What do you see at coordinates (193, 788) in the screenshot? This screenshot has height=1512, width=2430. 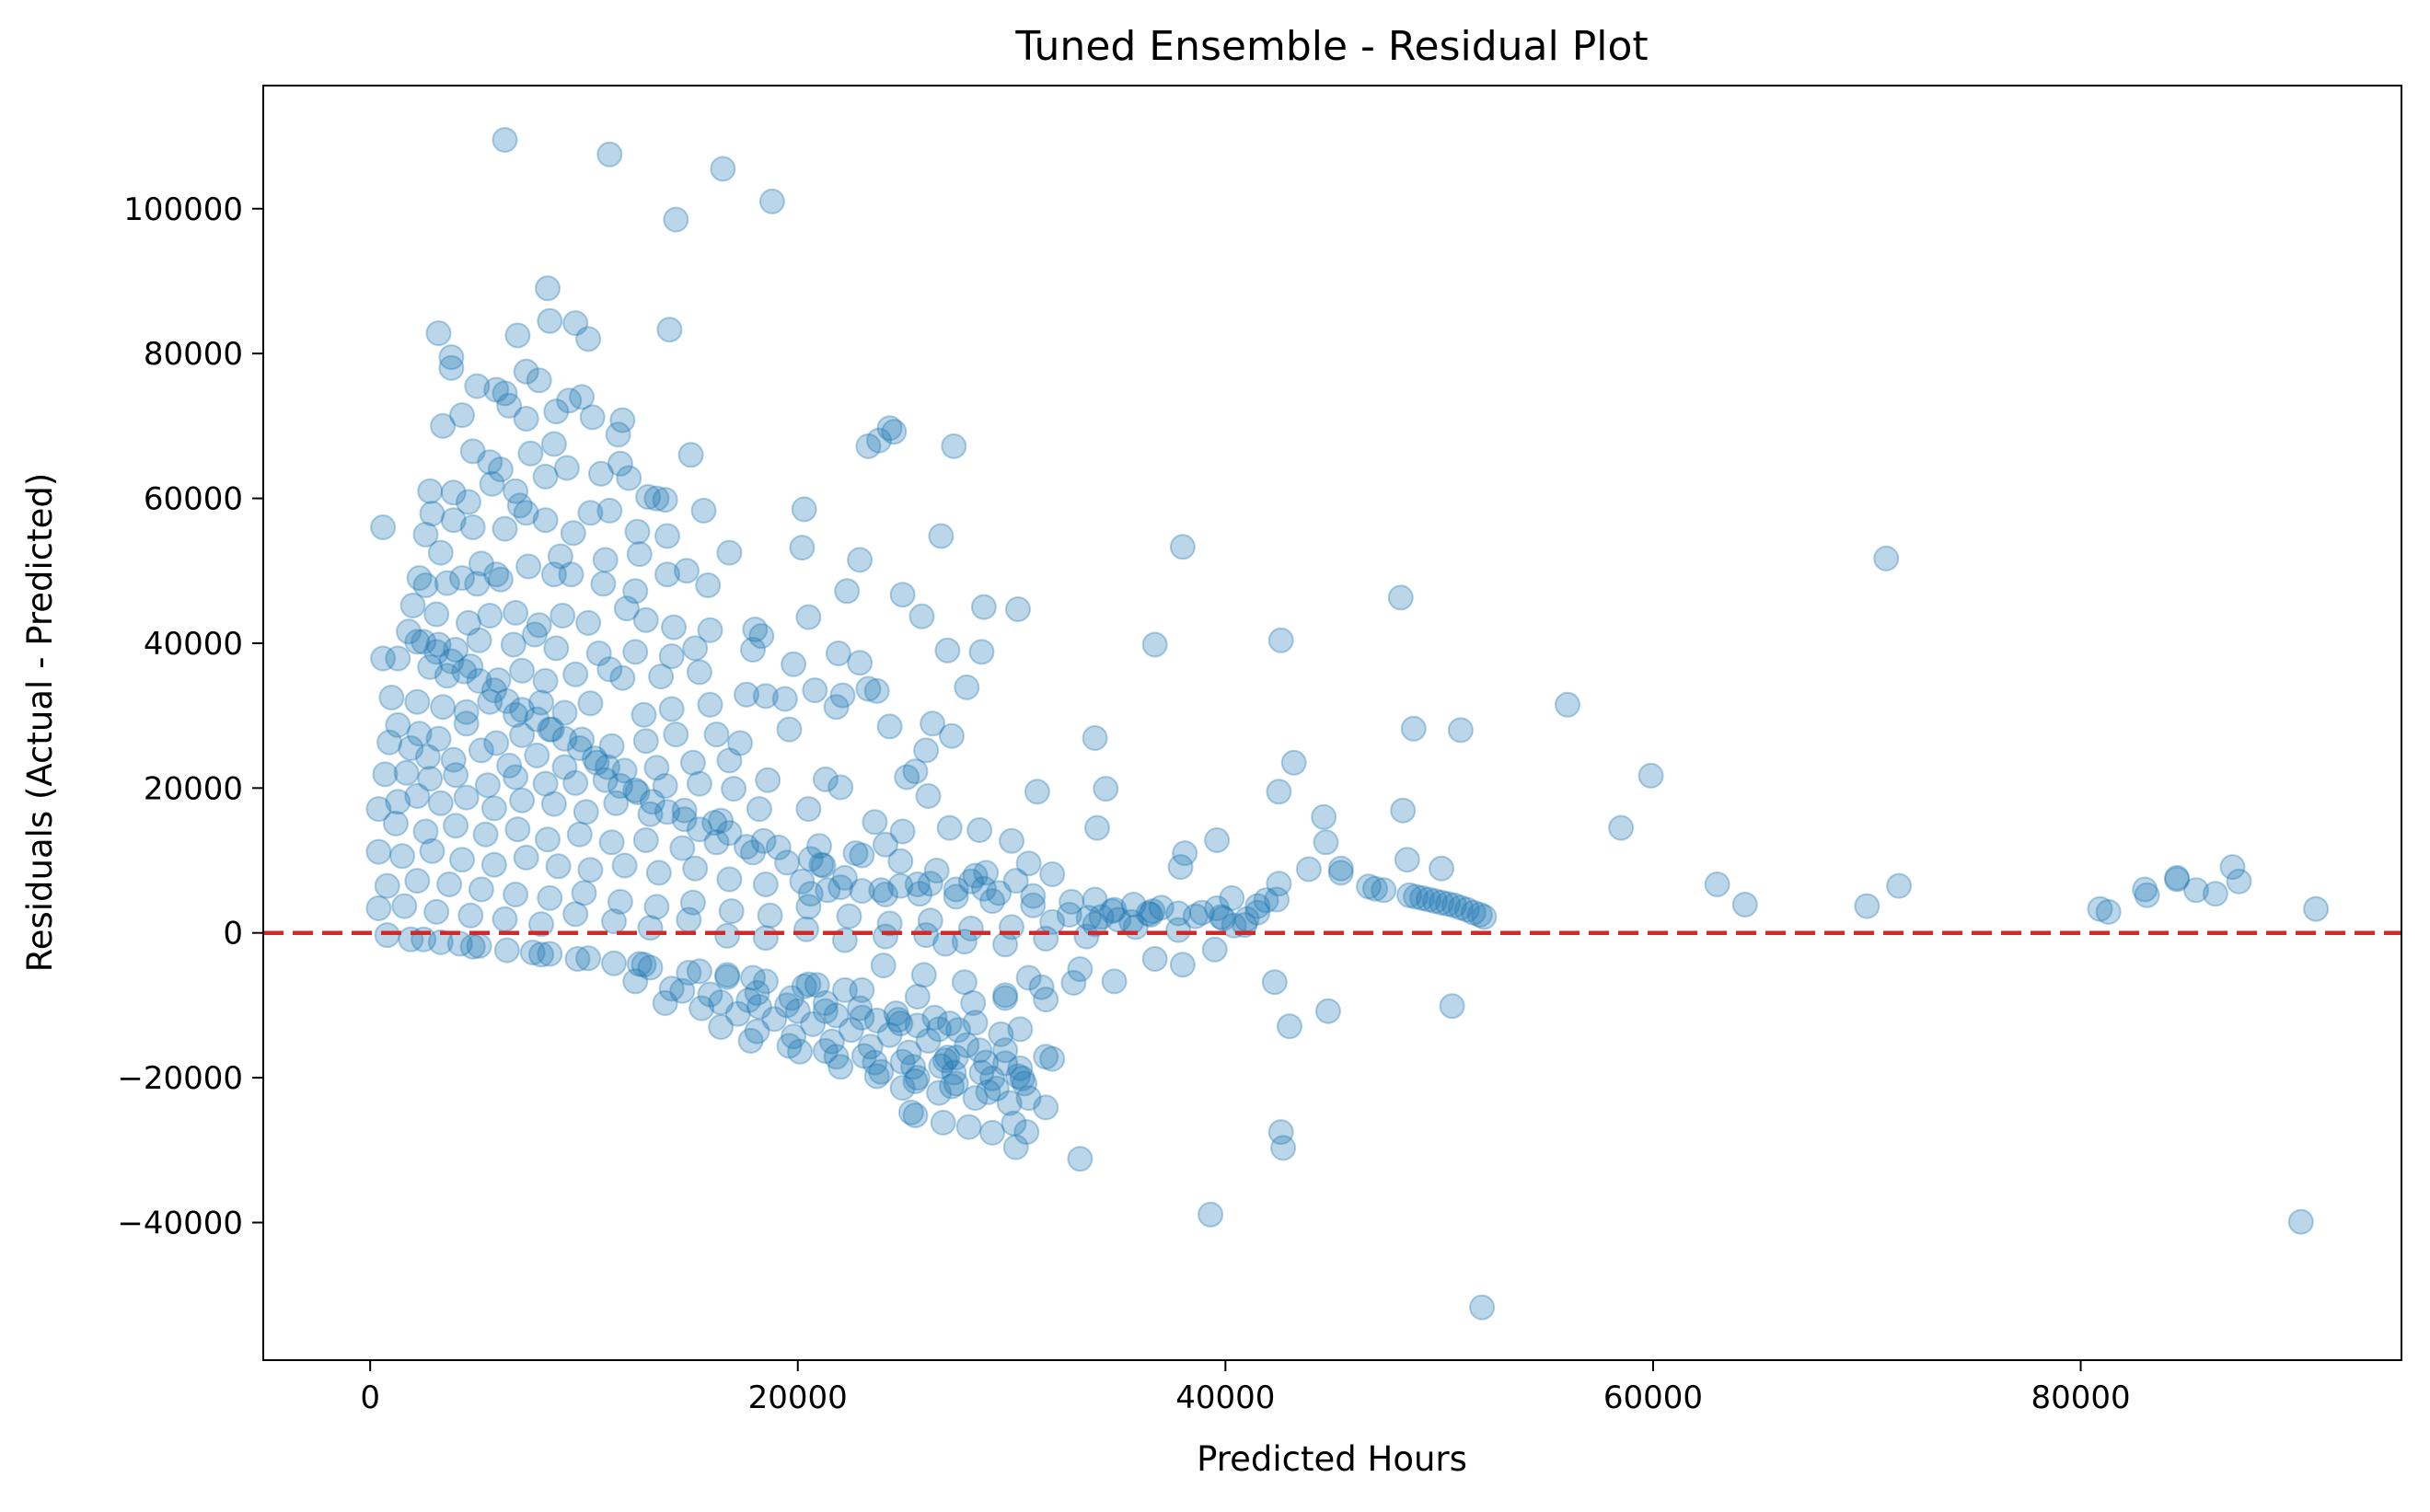 I see `y-tick-label: 20000` at bounding box center [193, 788].